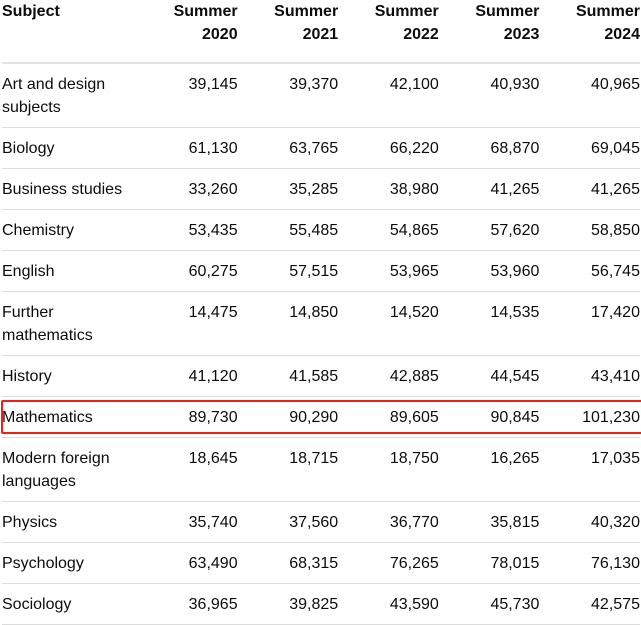 The width and height of the screenshot is (641, 625). What do you see at coordinates (515, 148) in the screenshot?
I see `value-cell: 68,870` at bounding box center [515, 148].